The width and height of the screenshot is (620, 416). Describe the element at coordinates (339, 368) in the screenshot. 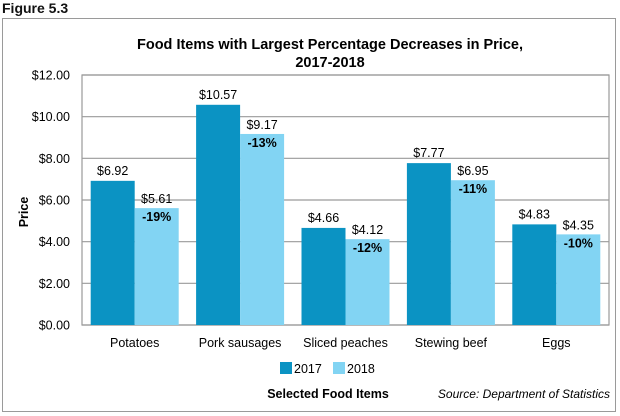

I see `legend-swatch-2018` at that location.